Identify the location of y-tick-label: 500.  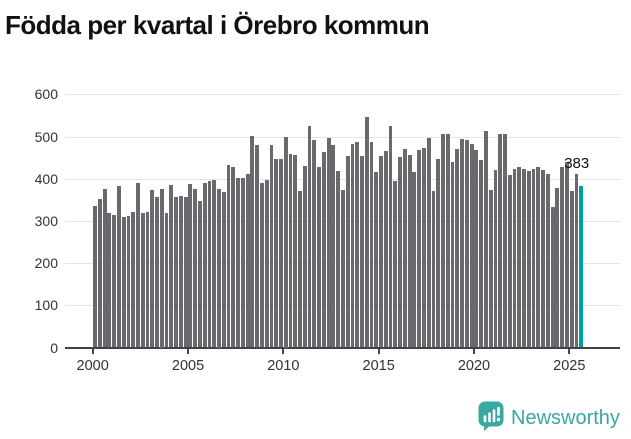
(46, 136).